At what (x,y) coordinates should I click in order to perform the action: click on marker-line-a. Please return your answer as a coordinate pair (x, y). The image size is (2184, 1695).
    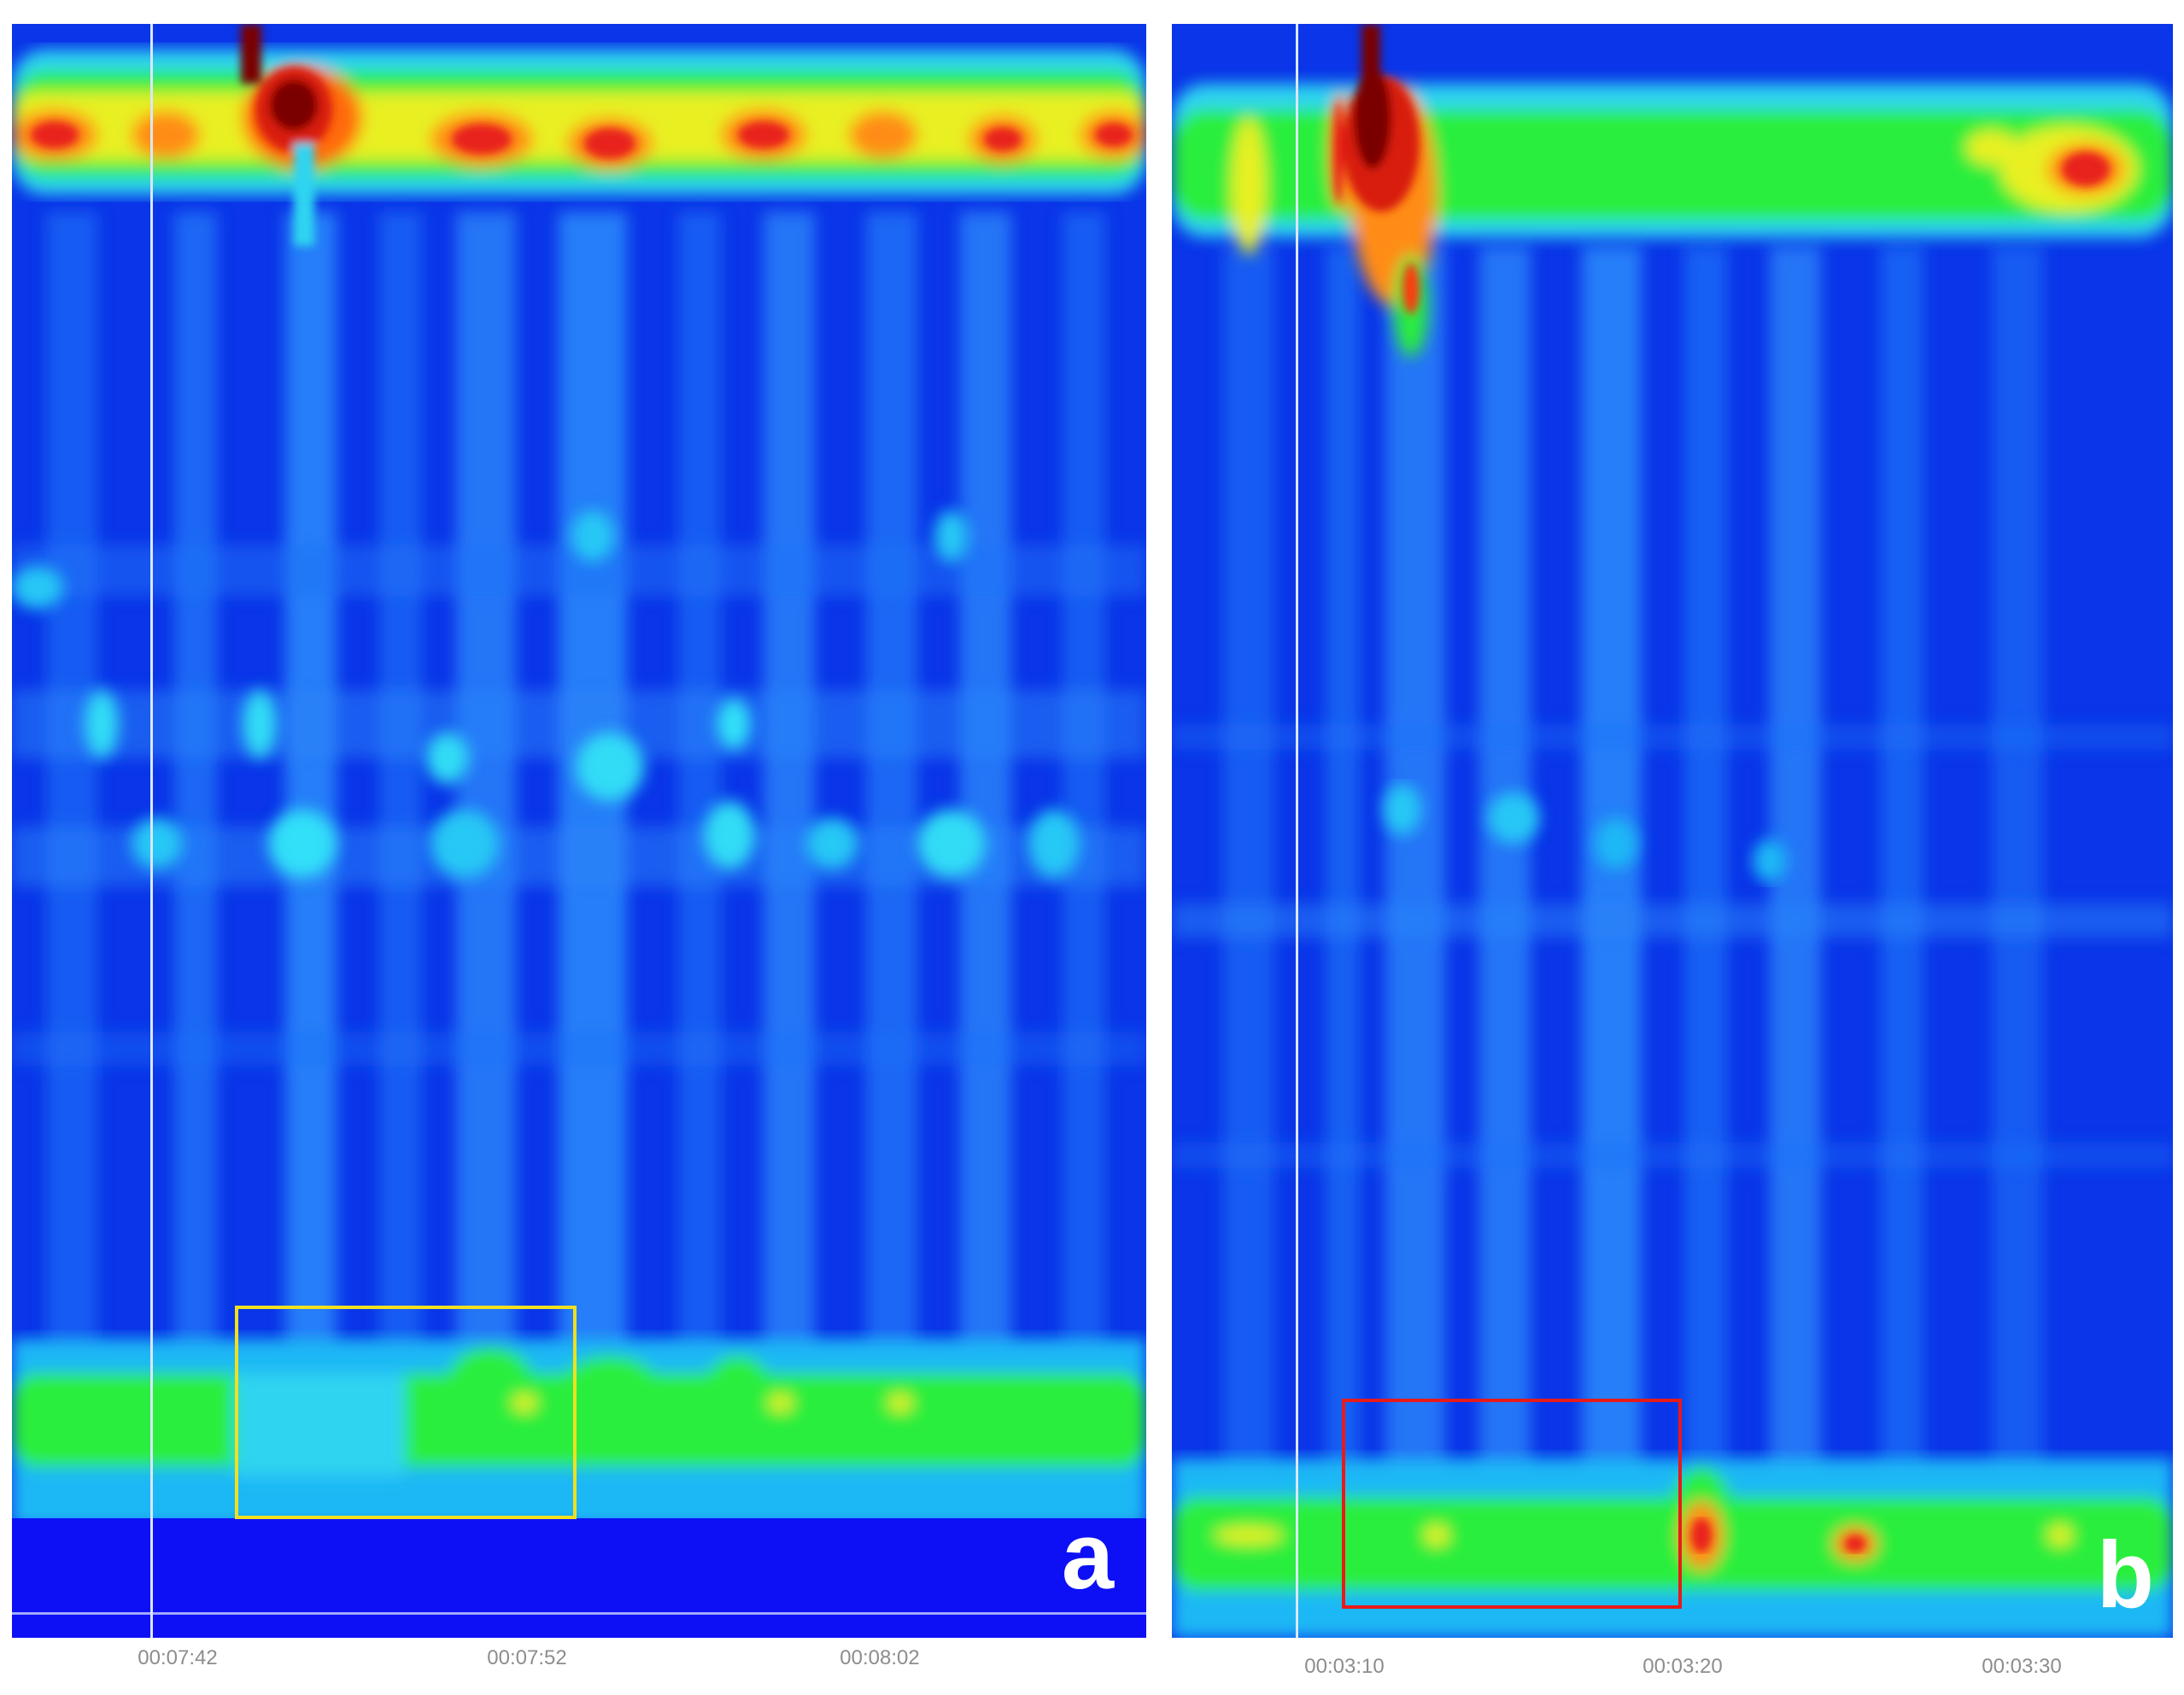
    Looking at the image, I should click on (151, 831).